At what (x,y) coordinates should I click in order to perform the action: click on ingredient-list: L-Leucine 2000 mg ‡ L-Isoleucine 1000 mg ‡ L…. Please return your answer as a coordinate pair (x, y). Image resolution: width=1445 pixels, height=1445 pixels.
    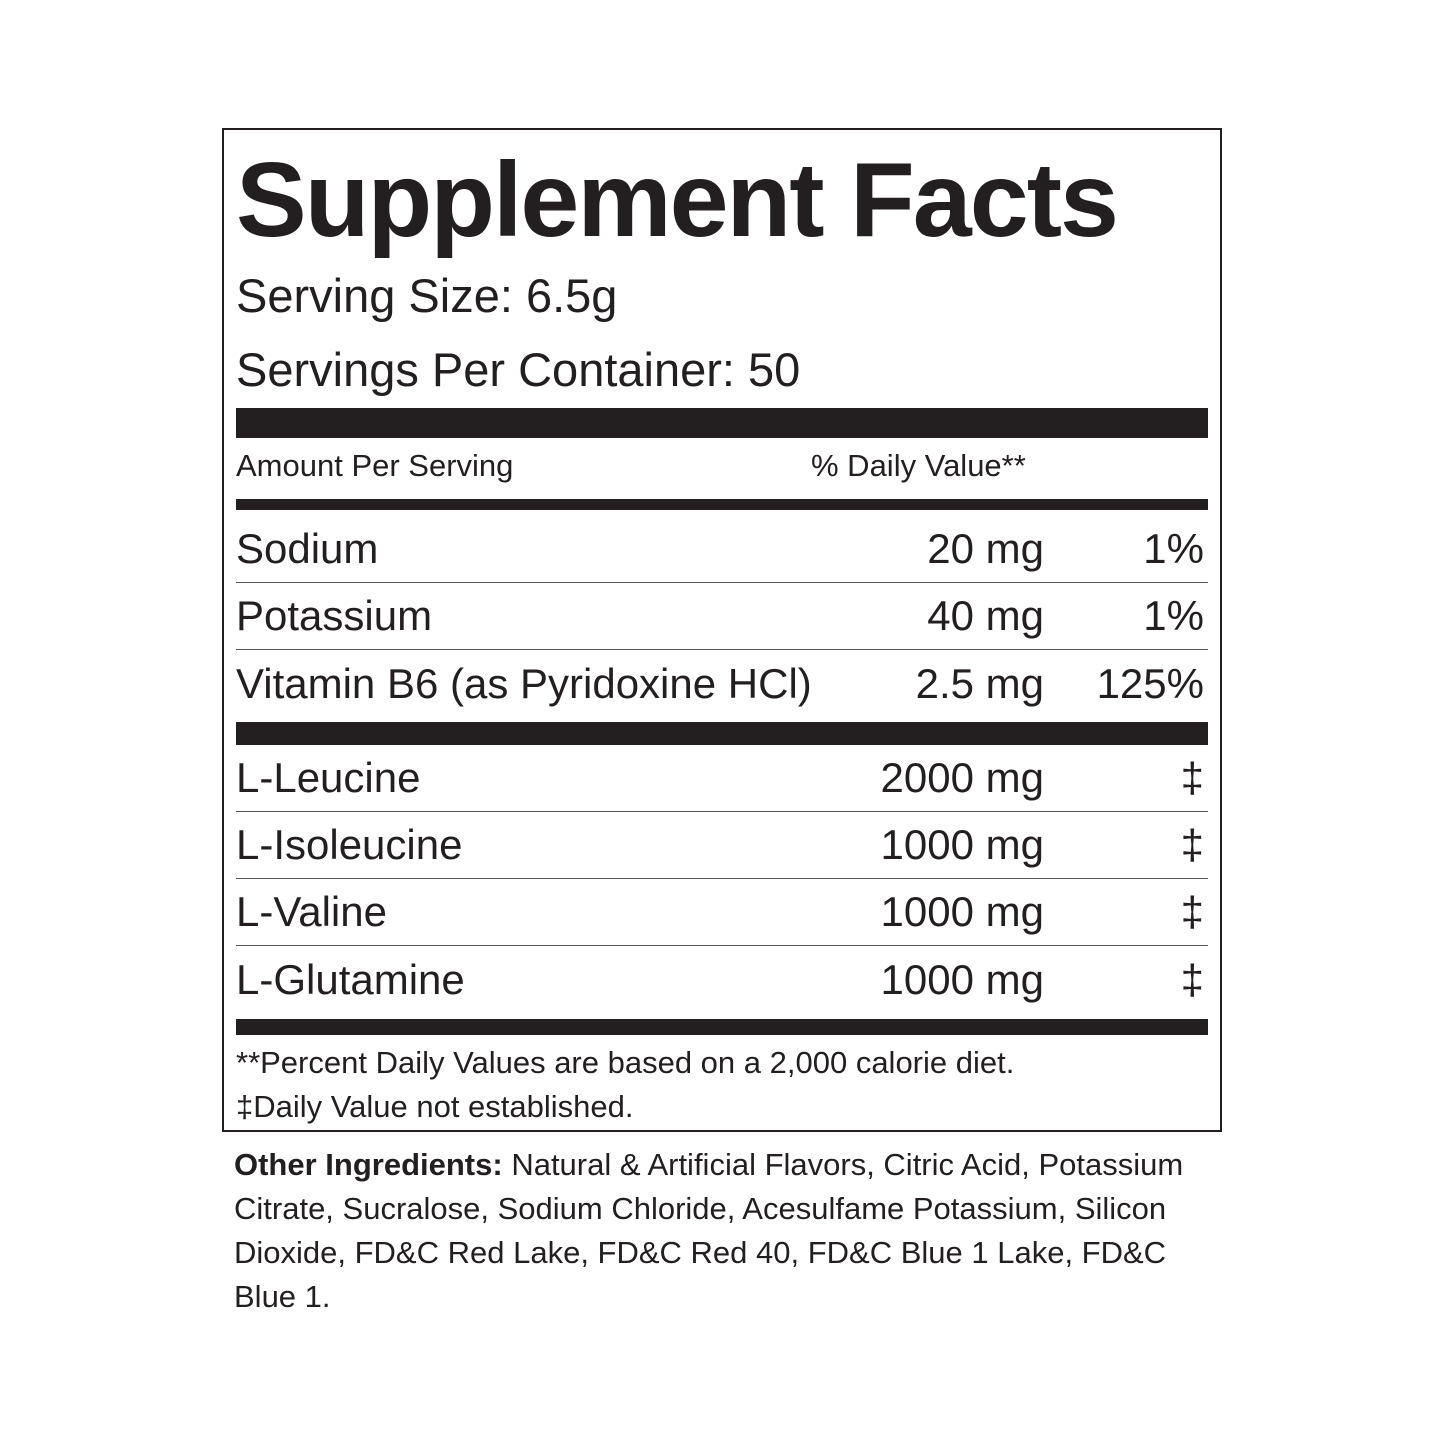
    Looking at the image, I should click on (722, 879).